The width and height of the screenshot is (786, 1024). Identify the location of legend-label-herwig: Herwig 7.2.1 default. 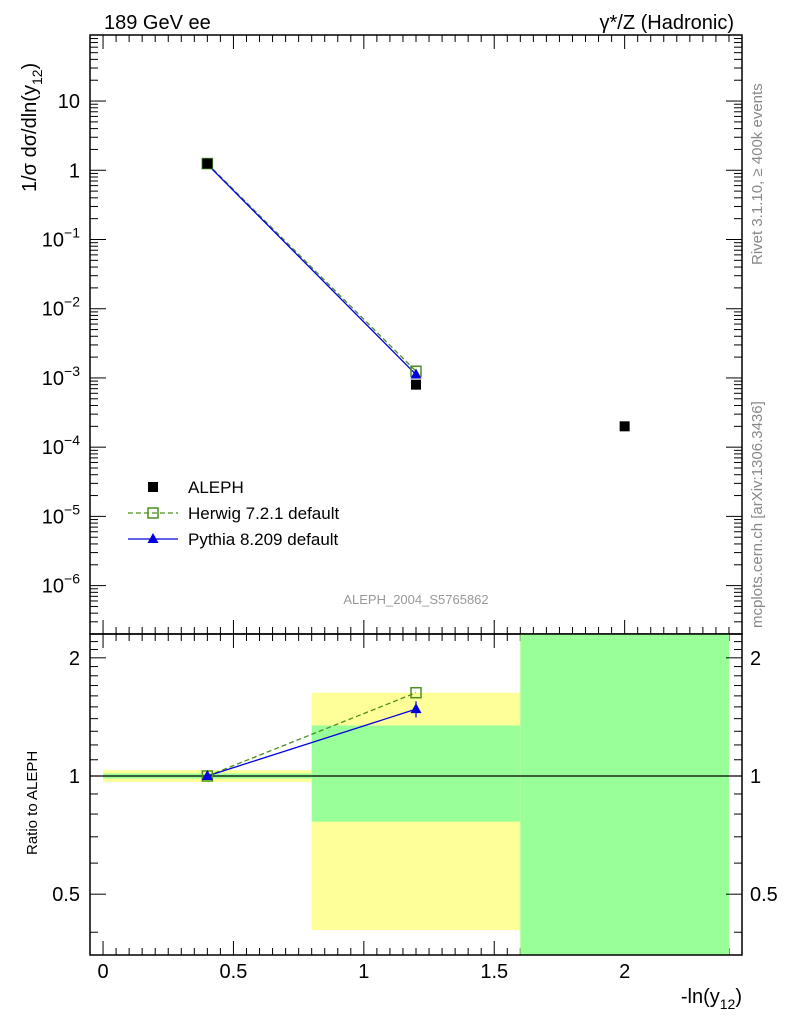
(263, 513).